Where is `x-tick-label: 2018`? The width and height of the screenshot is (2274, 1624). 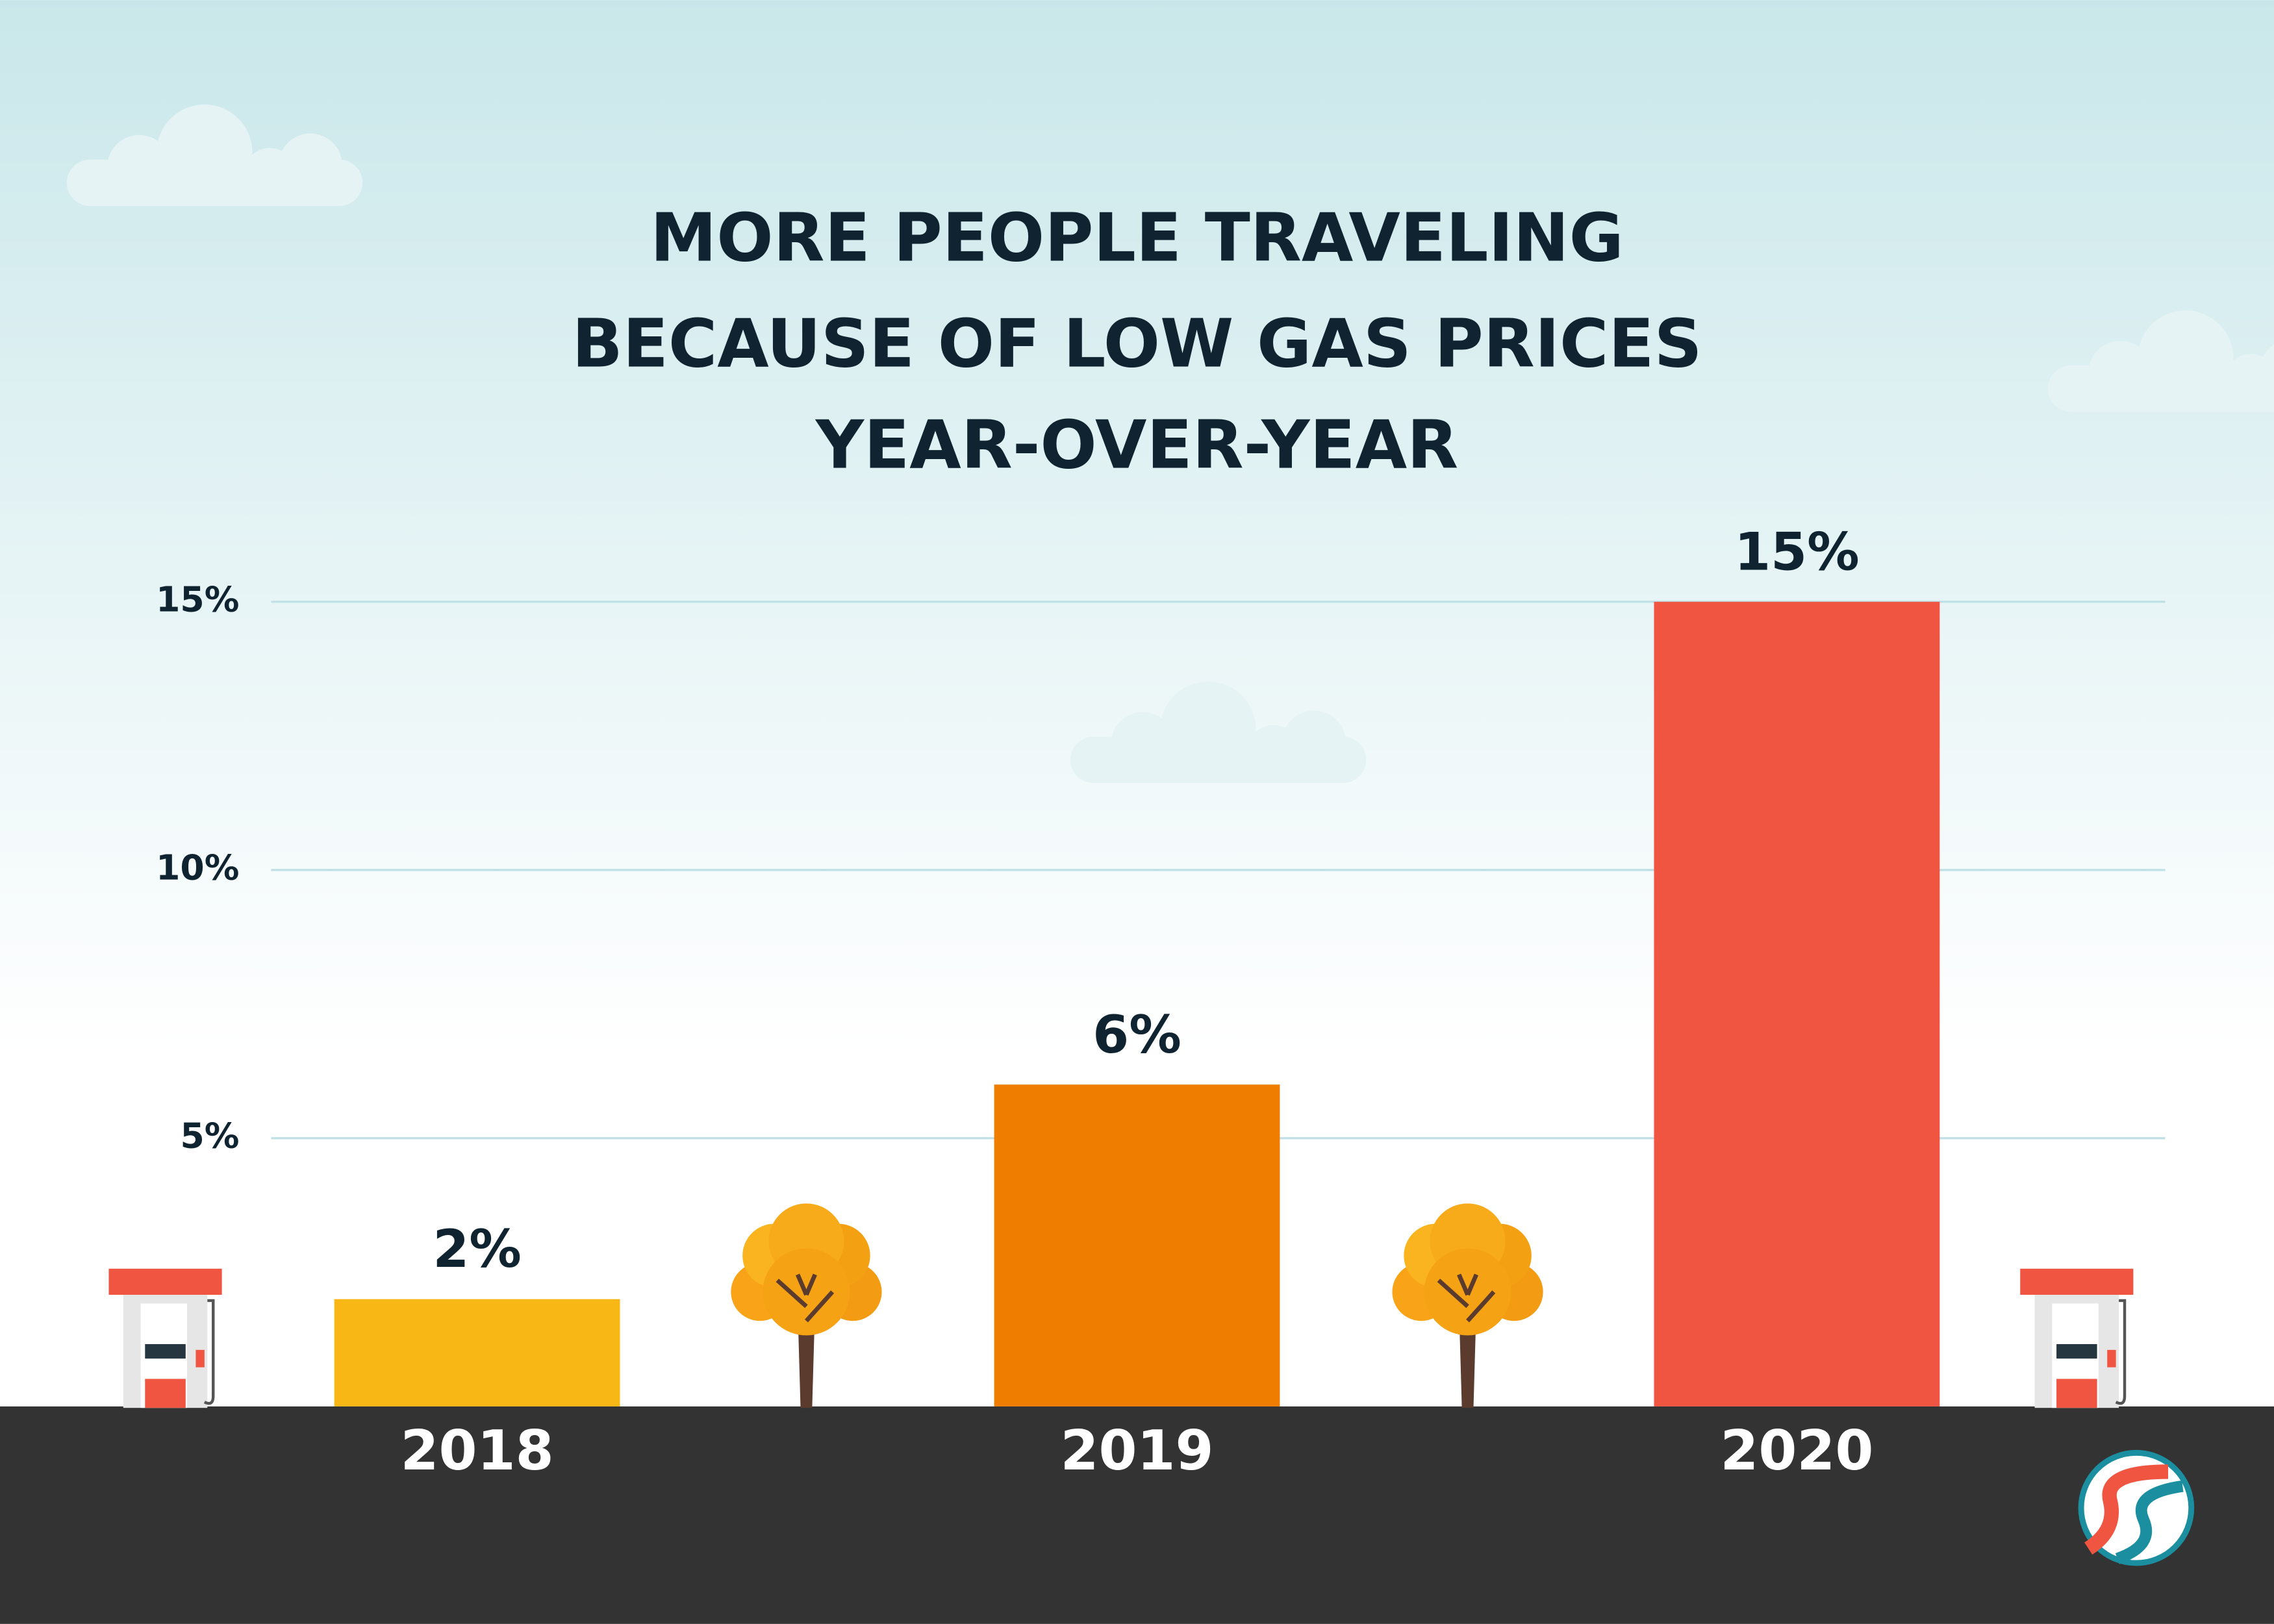
x-tick-label: 2018 is located at coordinates (477, 1451).